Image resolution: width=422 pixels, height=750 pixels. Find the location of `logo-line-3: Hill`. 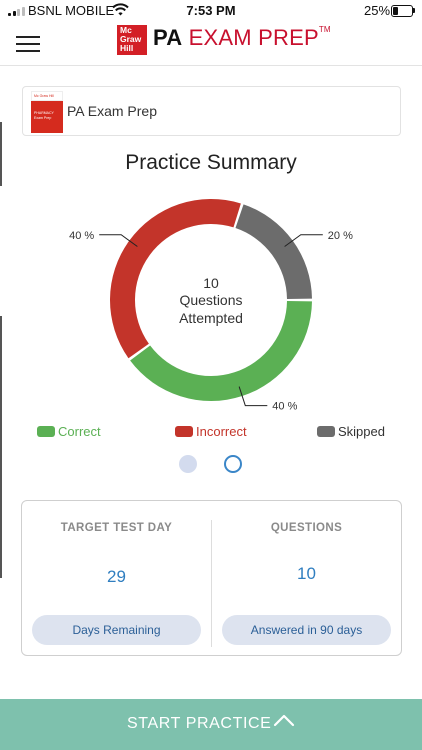

logo-line-3: Hill is located at coordinates (127, 48).